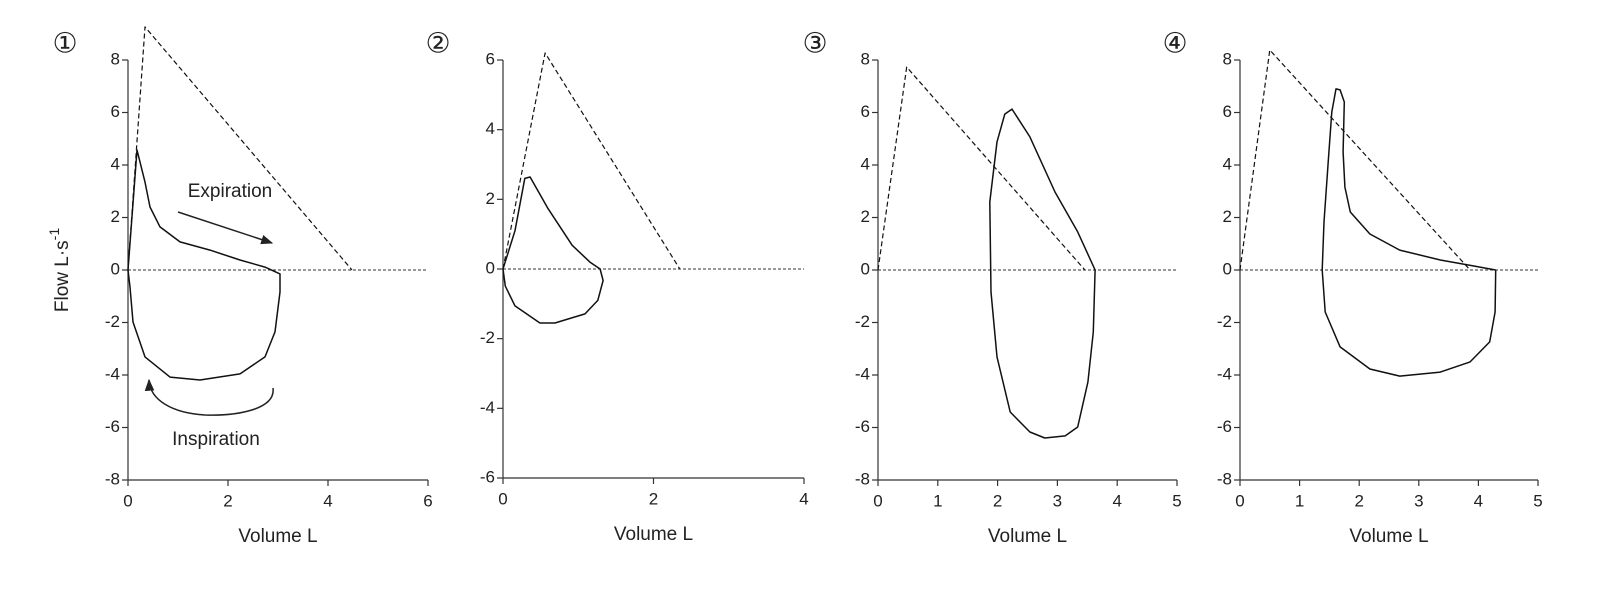 This screenshot has height=595, width=1607. What do you see at coordinates (216, 439) in the screenshot?
I see `annotation: Inspiration` at bounding box center [216, 439].